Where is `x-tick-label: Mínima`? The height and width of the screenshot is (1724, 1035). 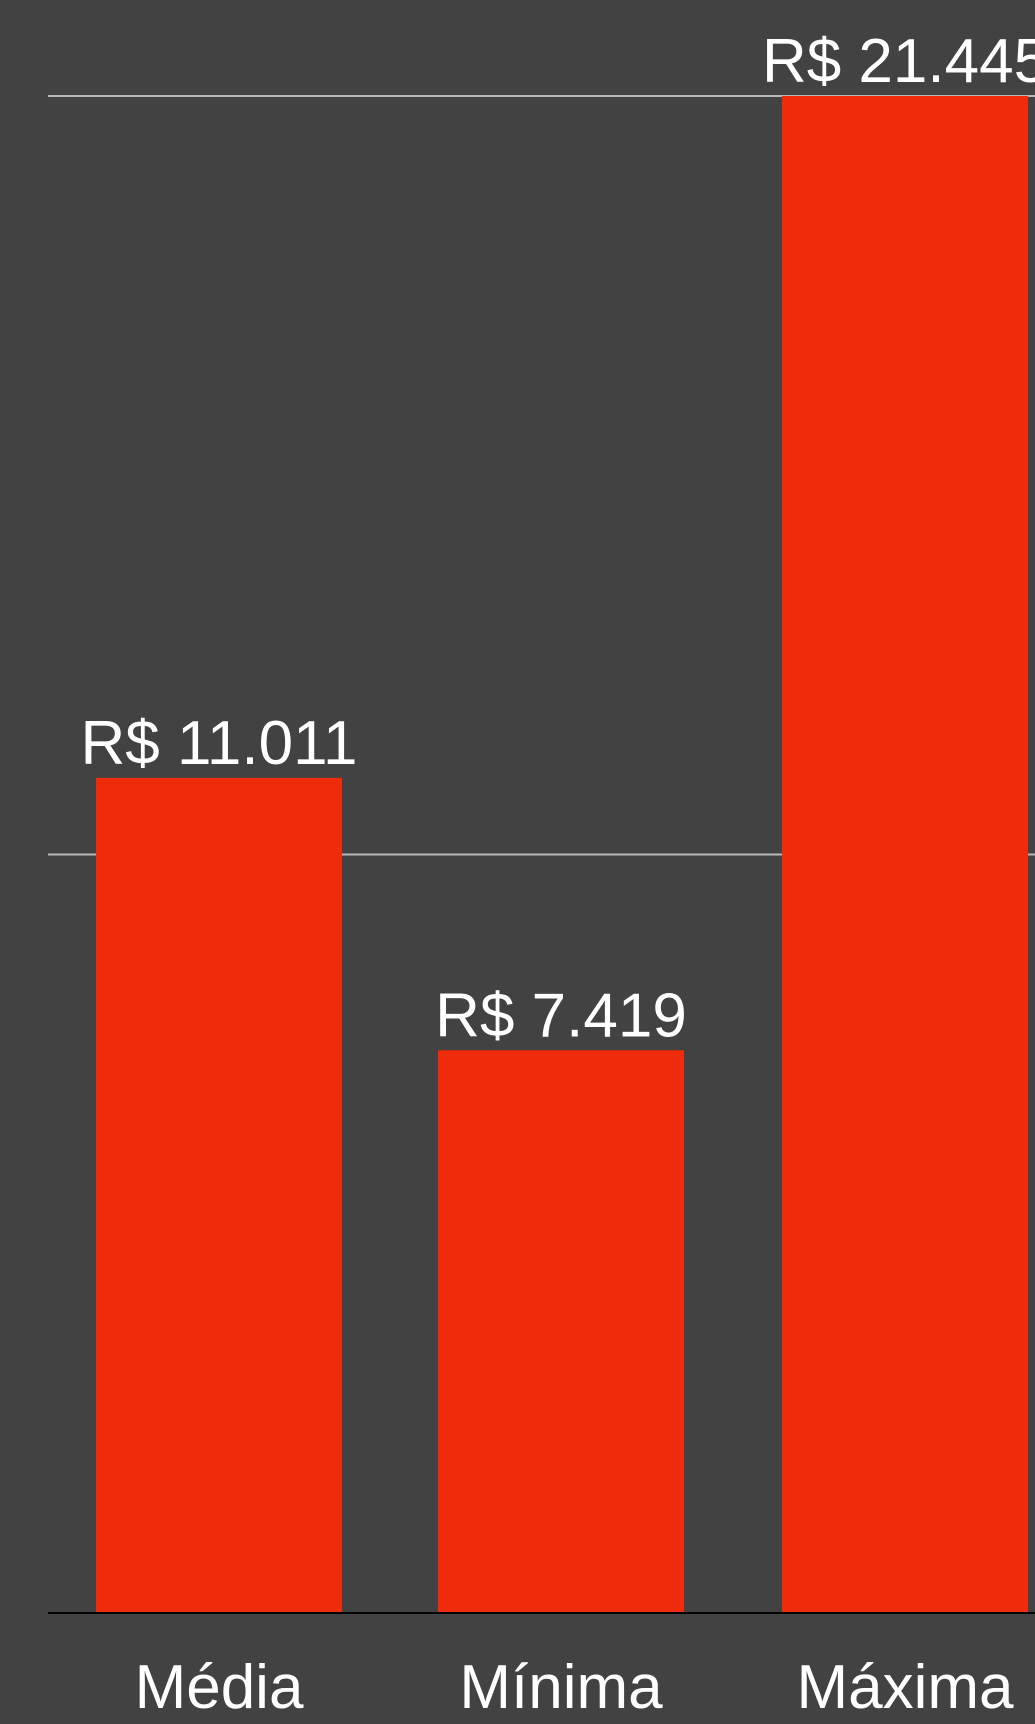
x-tick-label: Mínima is located at coordinates (561, 1687).